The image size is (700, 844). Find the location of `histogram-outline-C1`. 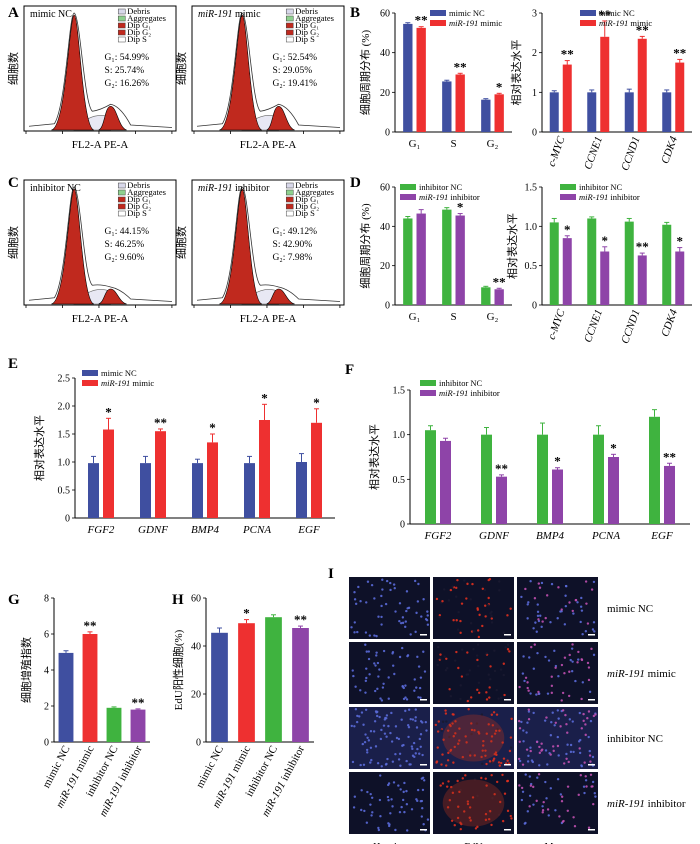

histogram-outline-C1 is located at coordinates (100, 244).